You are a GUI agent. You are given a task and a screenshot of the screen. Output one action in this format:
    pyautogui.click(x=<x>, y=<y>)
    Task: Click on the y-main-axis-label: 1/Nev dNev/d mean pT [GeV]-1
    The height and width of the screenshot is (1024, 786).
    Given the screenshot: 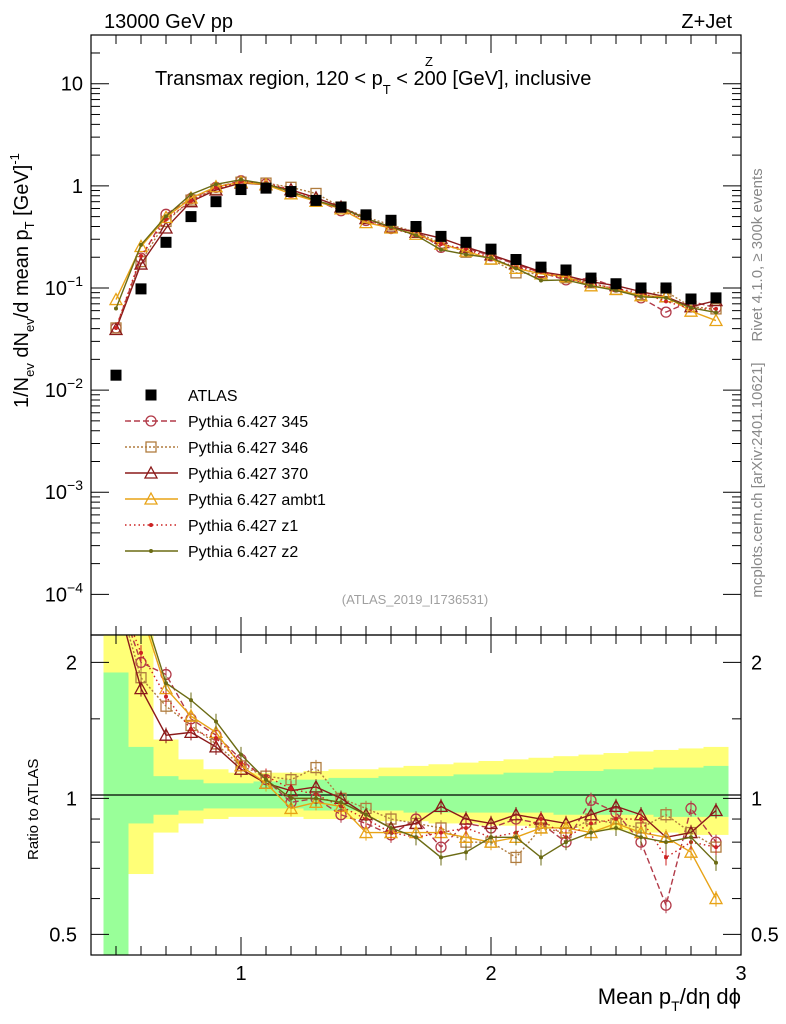 What is the action you would take?
    pyautogui.click(x=22, y=280)
    